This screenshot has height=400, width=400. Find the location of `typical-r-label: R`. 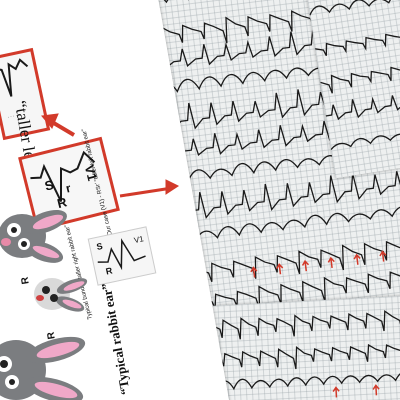

typical-r-label: R is located at coordinates (109, 271).